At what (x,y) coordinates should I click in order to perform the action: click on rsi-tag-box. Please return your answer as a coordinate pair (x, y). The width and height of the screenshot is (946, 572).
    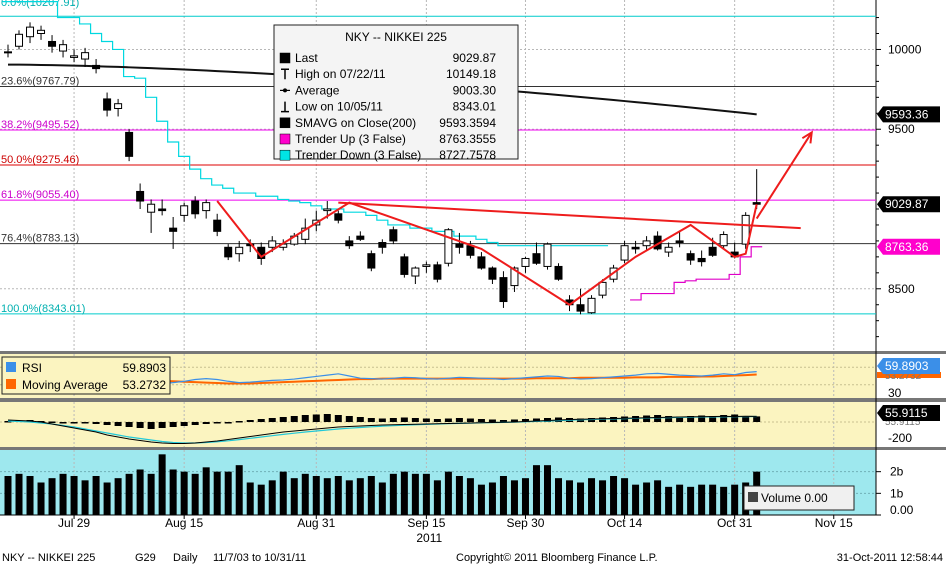
    Looking at the image, I should click on (908, 366).